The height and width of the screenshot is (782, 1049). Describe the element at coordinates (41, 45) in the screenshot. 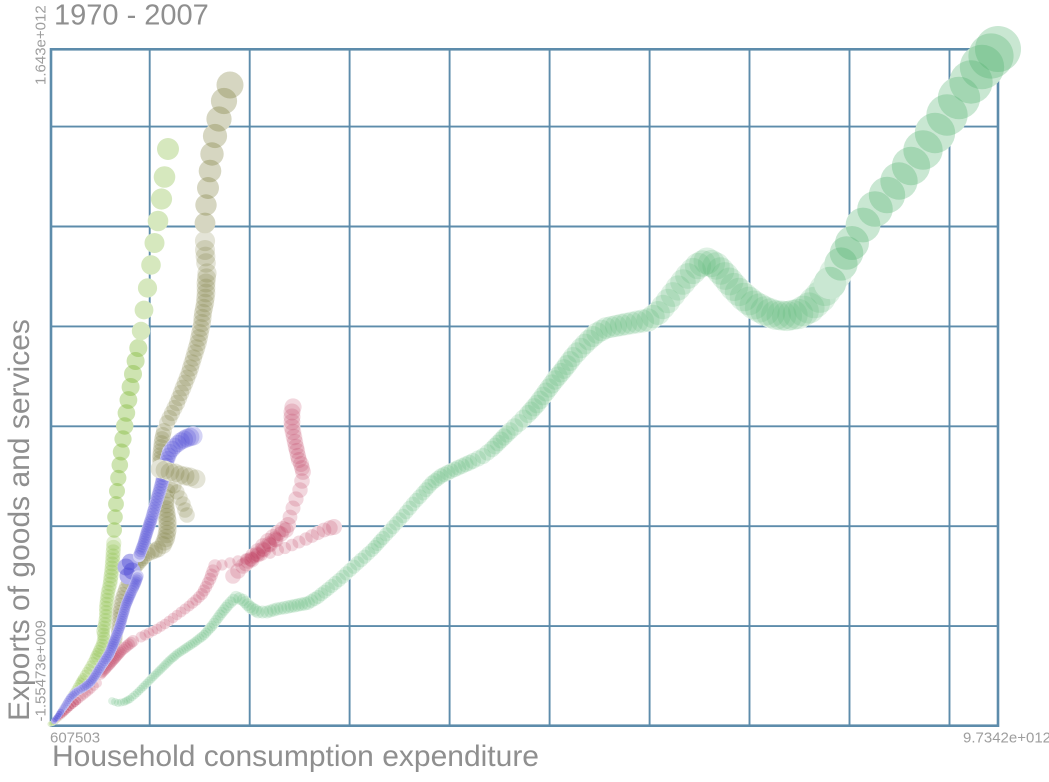

I see `svg-text: 1.643e+012` at that location.